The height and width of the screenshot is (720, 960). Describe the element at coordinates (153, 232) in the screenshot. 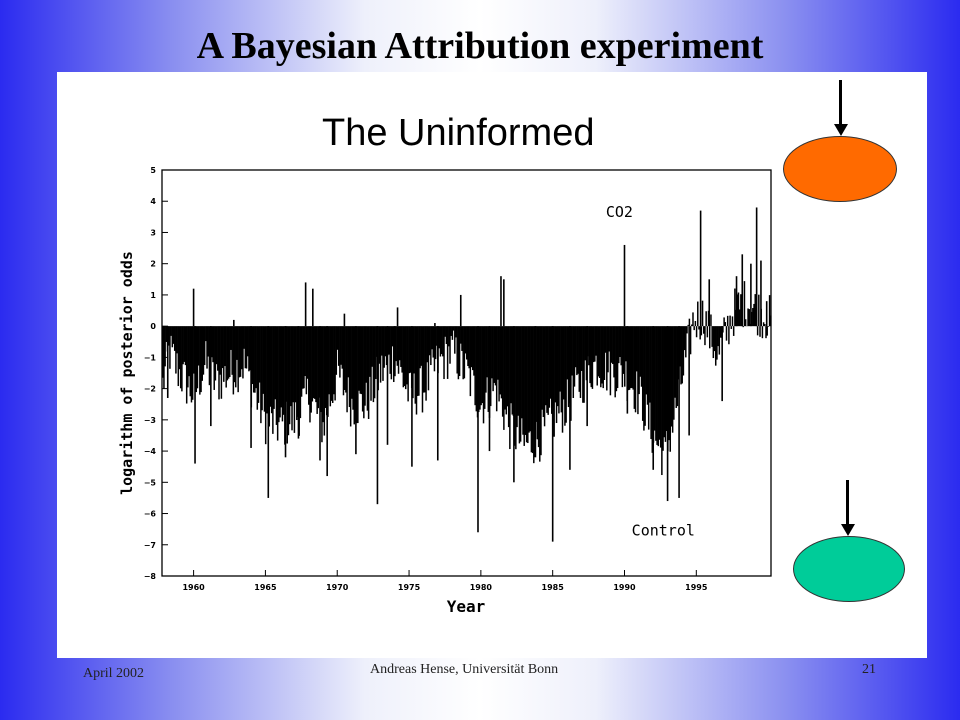

I see `y-tick-label: 3` at that location.